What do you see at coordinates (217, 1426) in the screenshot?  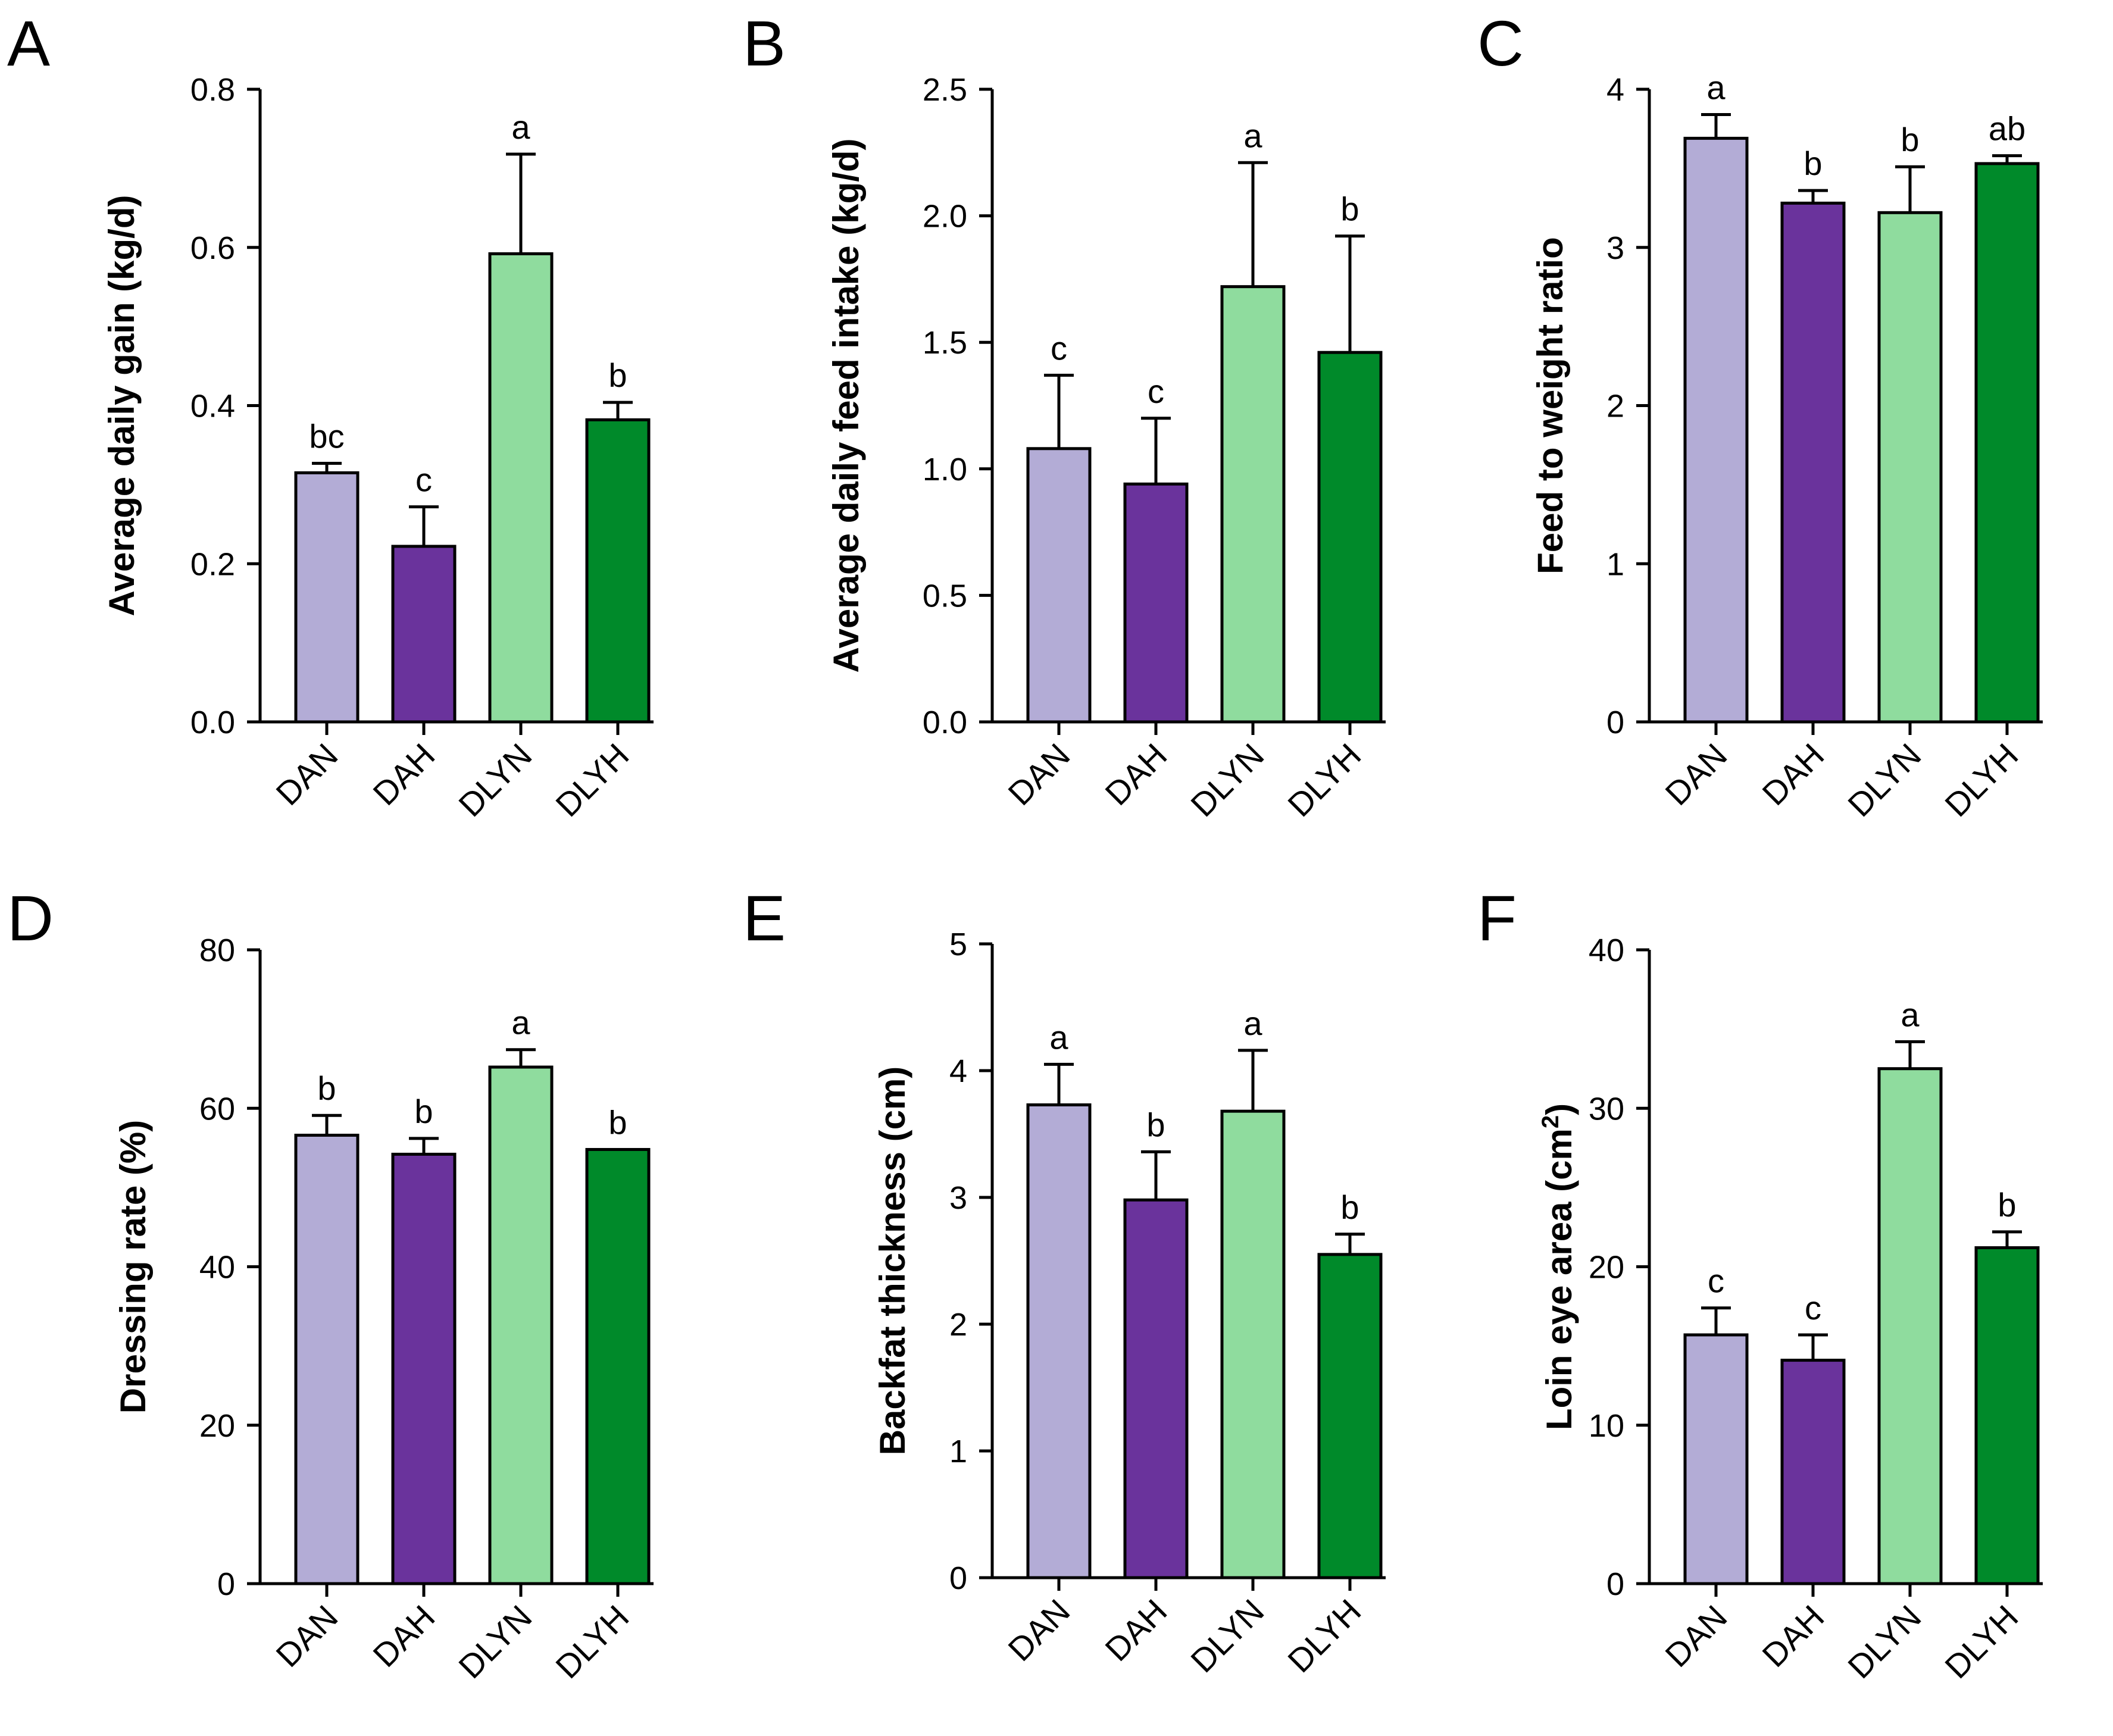 I see `panel-d-y-tick-label: 20` at bounding box center [217, 1426].